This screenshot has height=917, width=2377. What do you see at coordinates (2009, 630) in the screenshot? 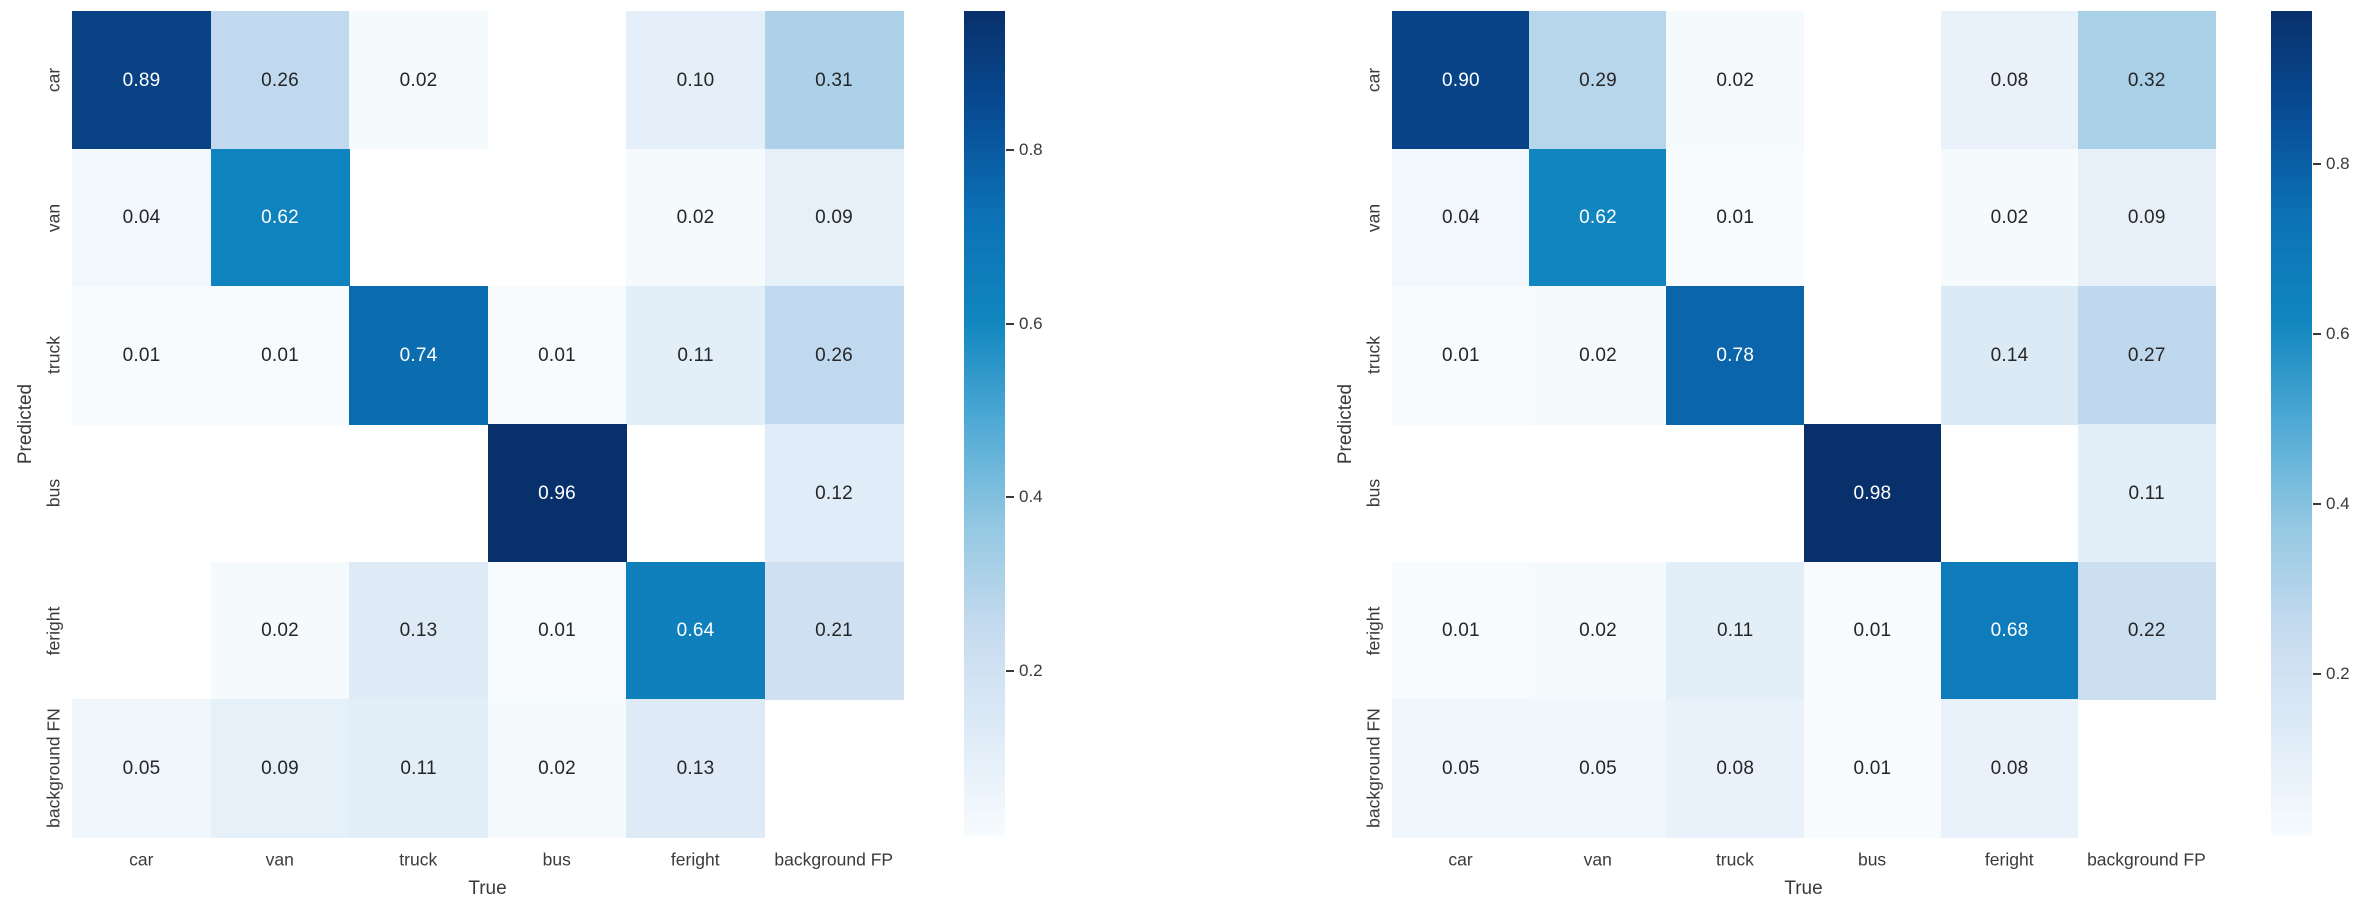
I see `heatmap-cell: 0.68` at bounding box center [2009, 630].